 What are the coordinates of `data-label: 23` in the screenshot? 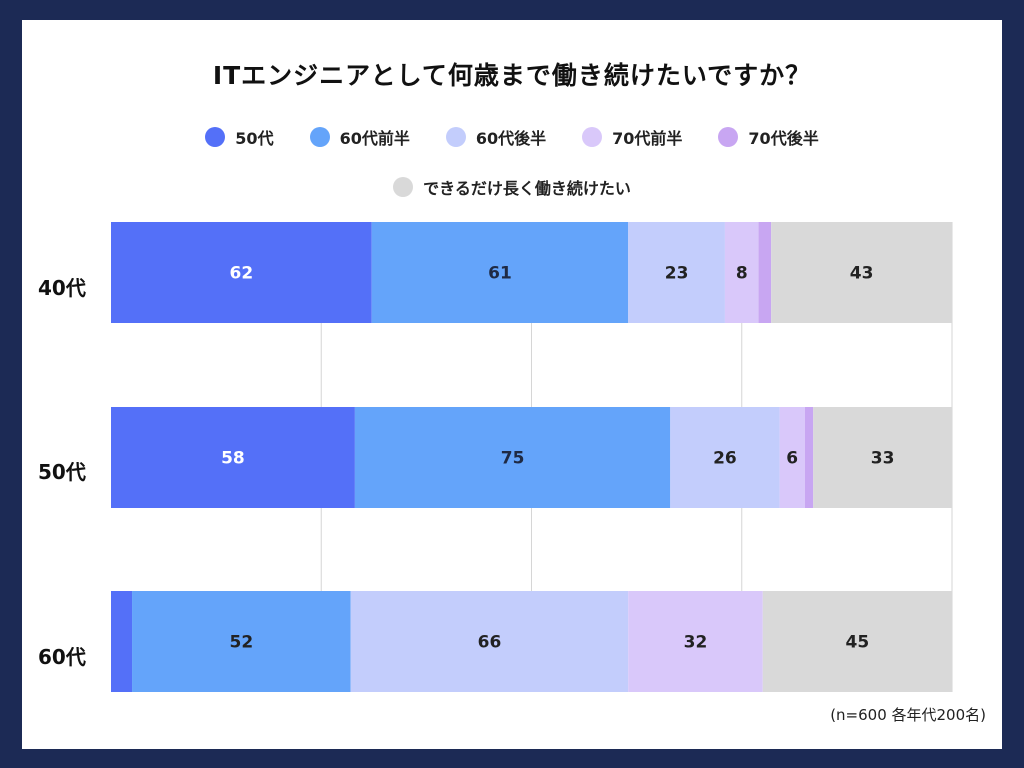 It's located at (677, 274).